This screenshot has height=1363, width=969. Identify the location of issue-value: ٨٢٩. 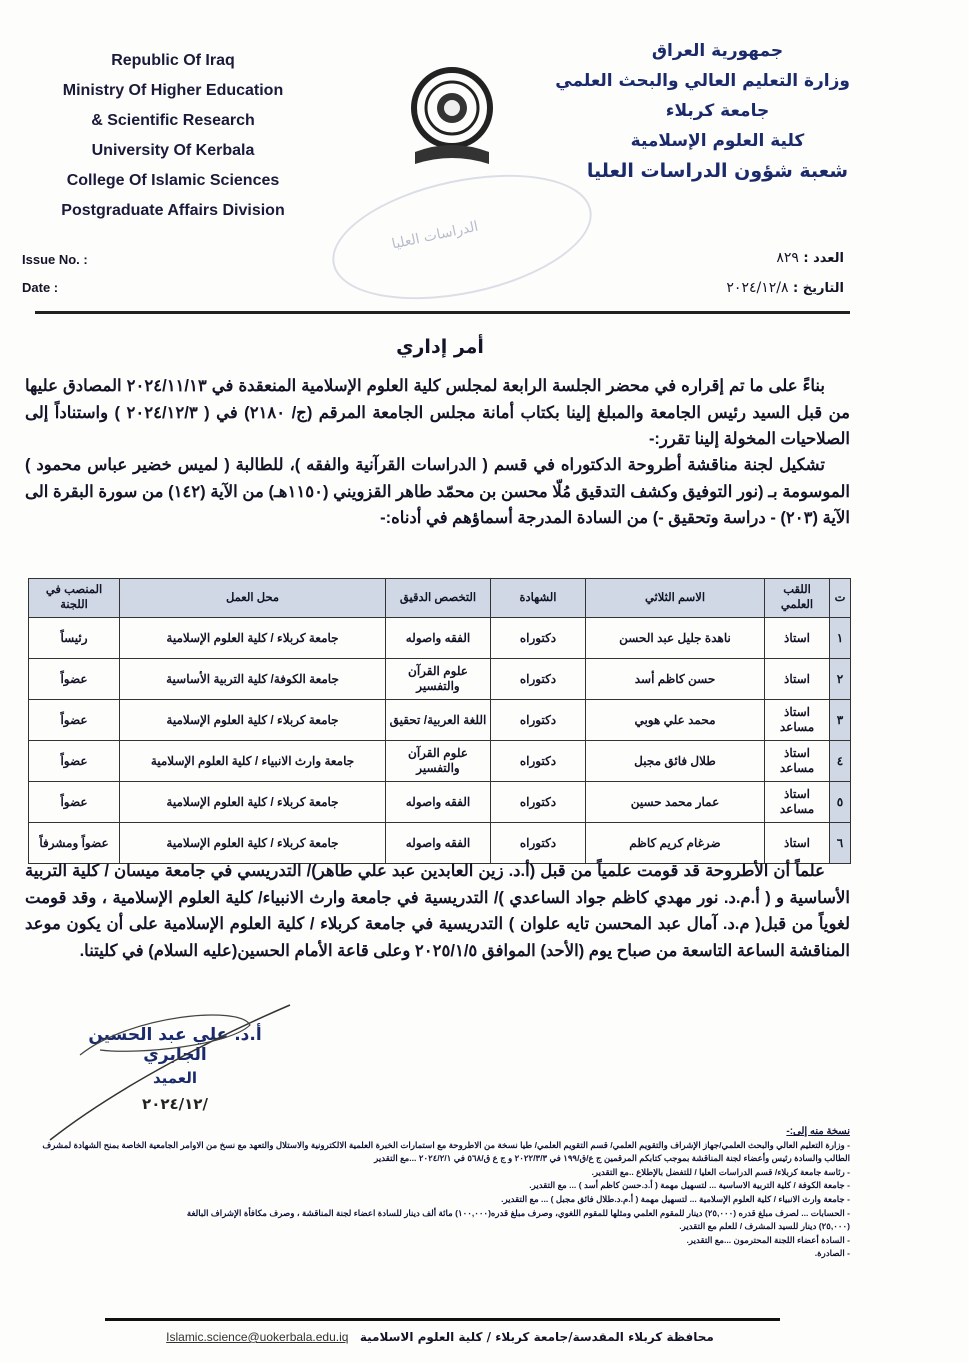
(787, 258).